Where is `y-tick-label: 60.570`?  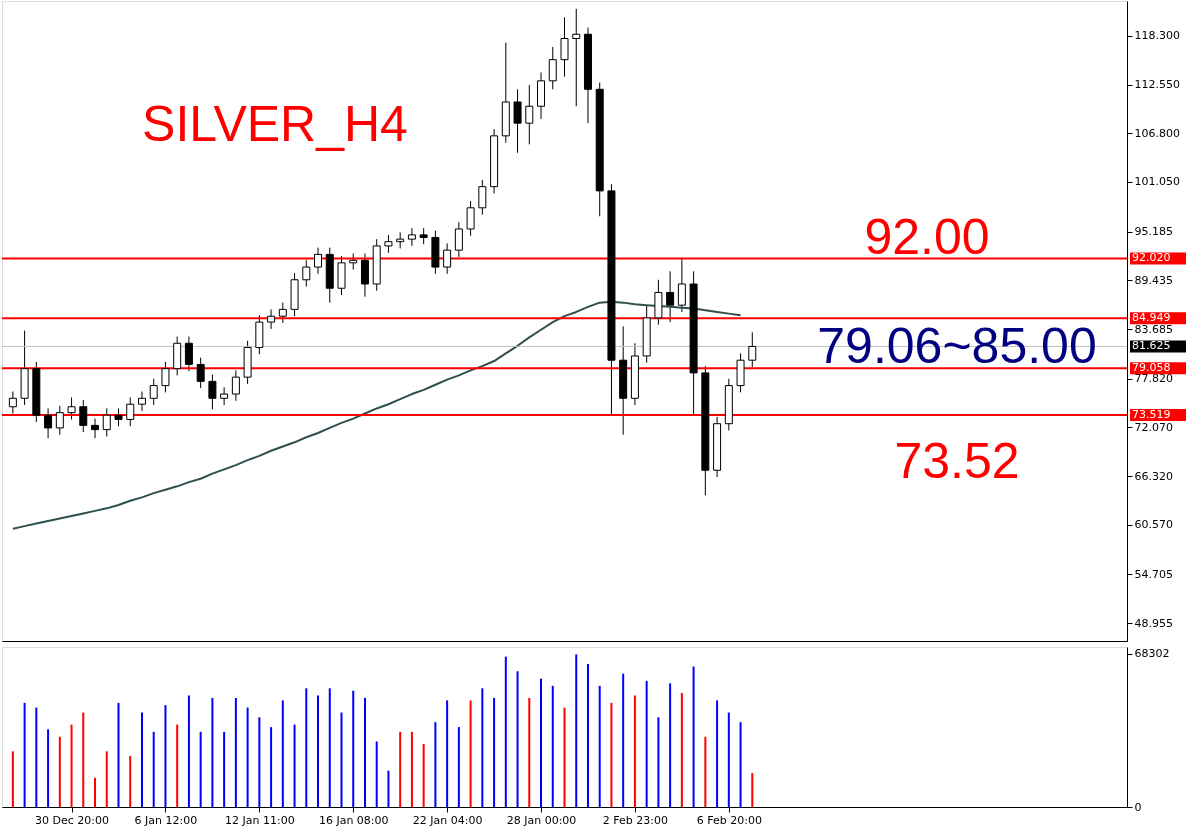 y-tick-label: 60.570 is located at coordinates (1153, 525).